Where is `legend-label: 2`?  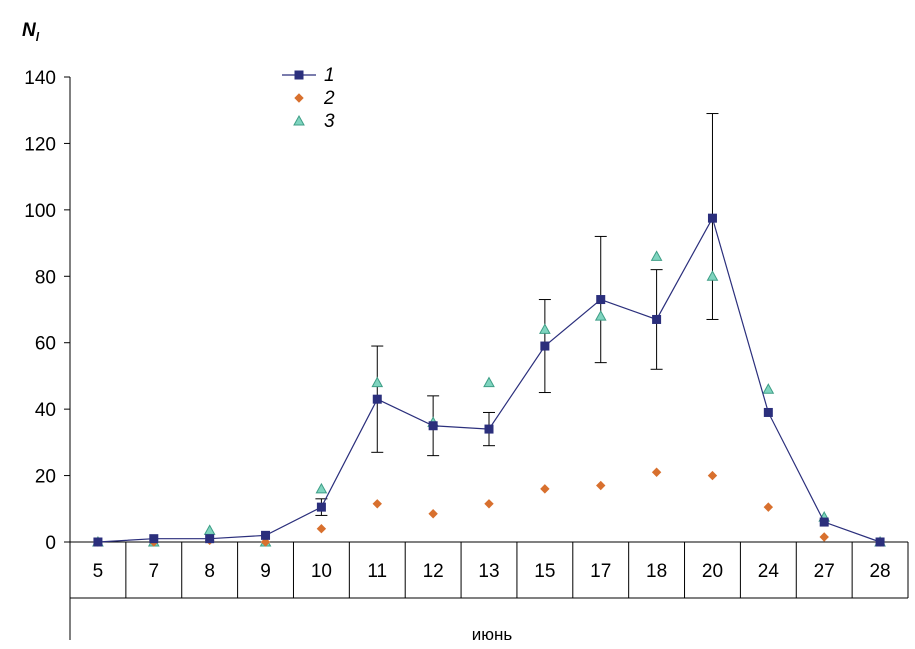
legend-label: 2 is located at coordinates (329, 98).